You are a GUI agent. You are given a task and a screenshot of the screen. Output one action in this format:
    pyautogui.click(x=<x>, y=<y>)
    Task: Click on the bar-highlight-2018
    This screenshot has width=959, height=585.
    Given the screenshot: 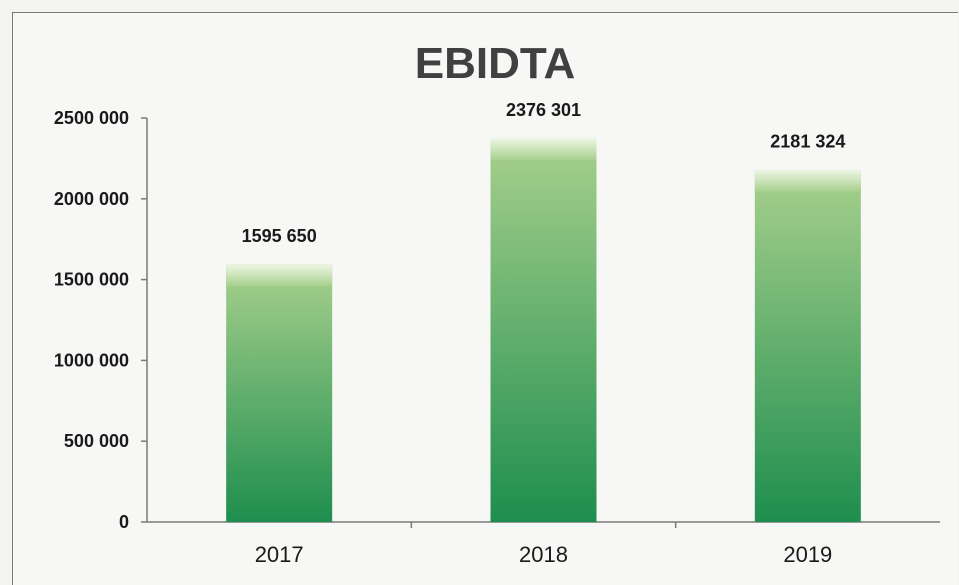 What is the action you would take?
    pyautogui.click(x=543, y=148)
    